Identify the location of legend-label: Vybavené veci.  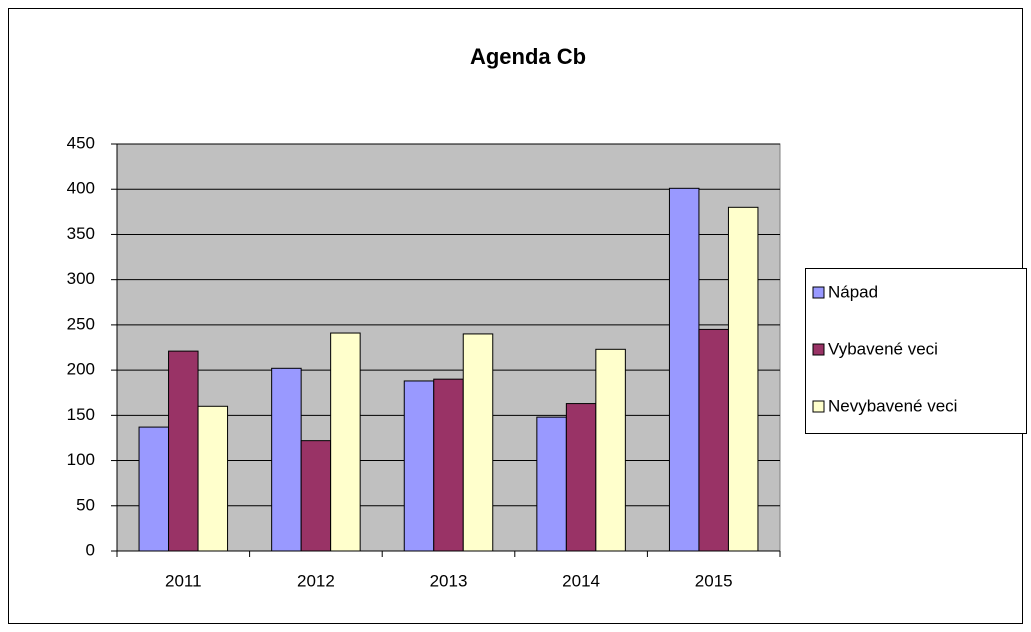
(883, 348).